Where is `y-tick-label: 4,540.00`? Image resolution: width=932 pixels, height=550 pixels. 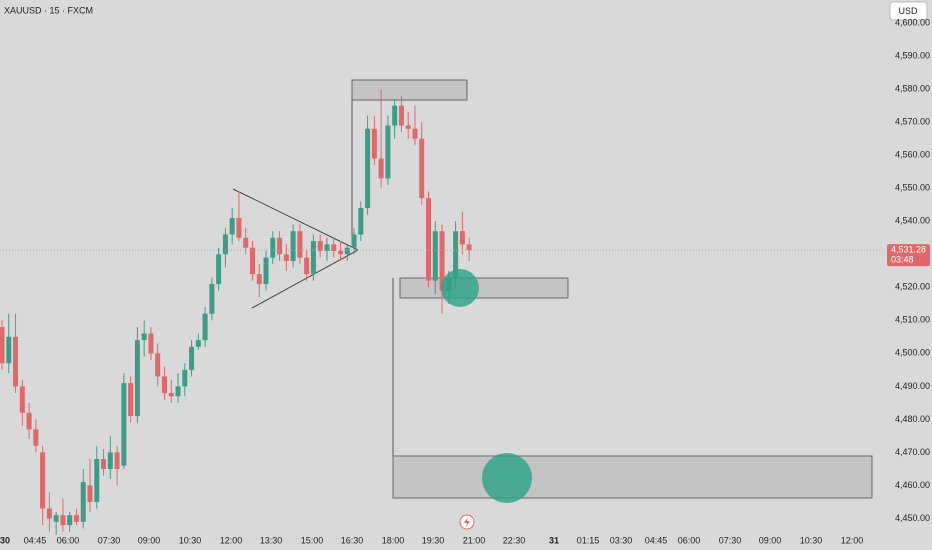 y-tick-label: 4,540.00 is located at coordinates (912, 221).